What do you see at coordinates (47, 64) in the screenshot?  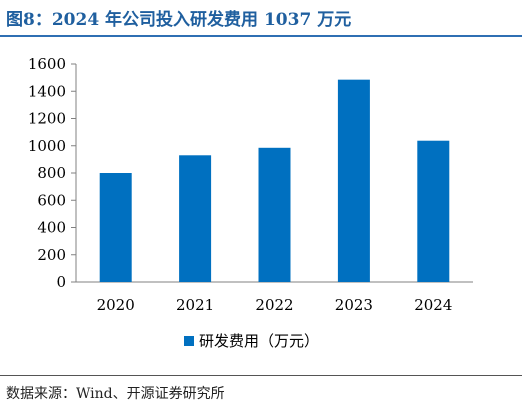 I see `y-tick-label: 1600` at bounding box center [47, 64].